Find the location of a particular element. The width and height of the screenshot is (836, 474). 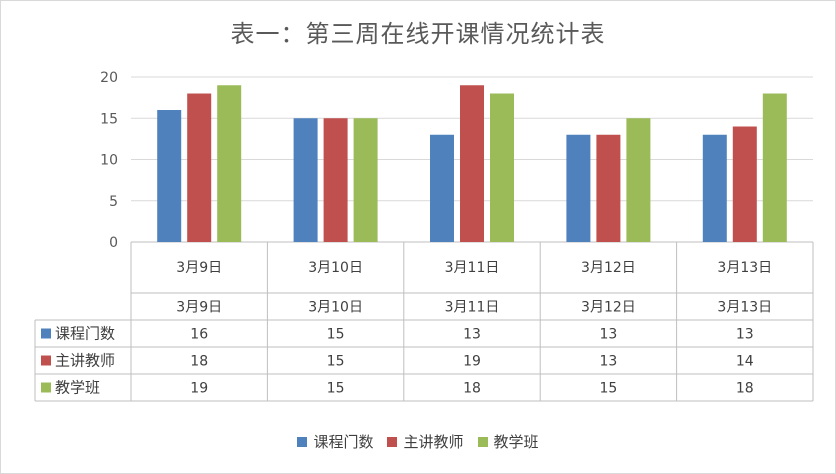

y-tick-label: 20 is located at coordinates (109, 78).